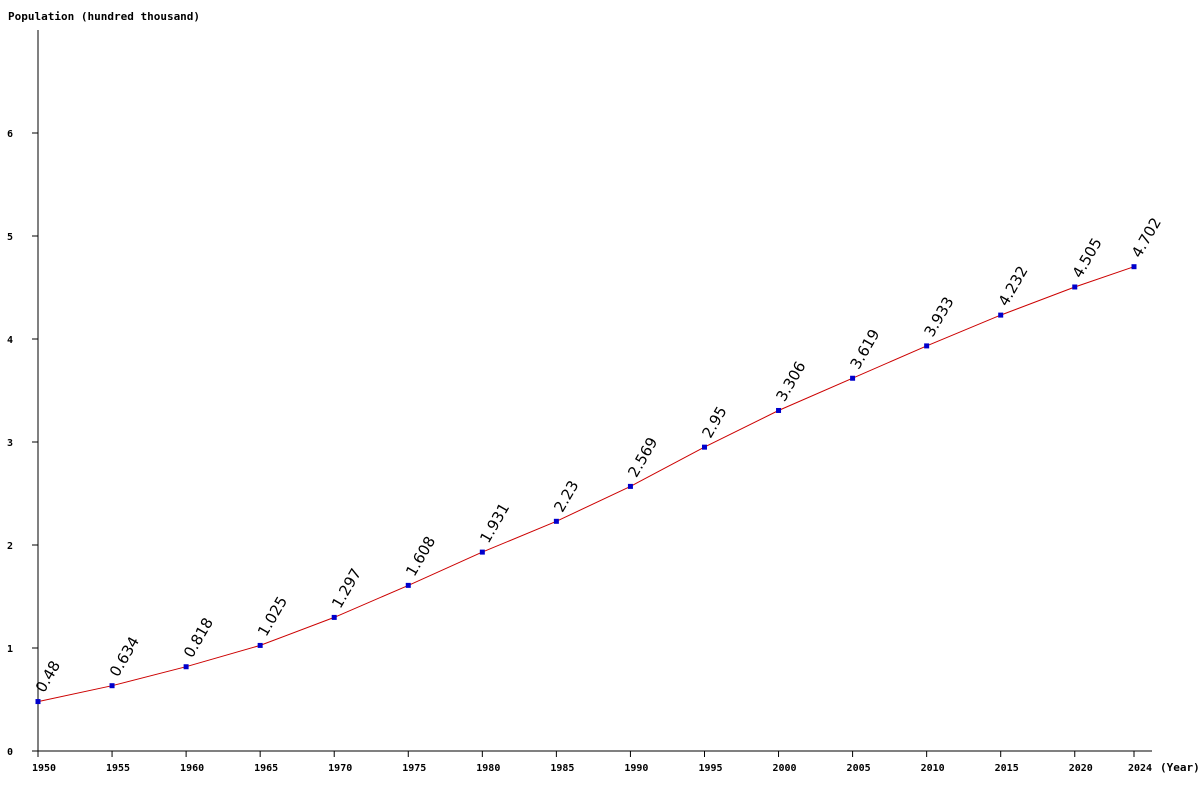 This screenshot has width=1200, height=800. Describe the element at coordinates (10, 649) in the screenshot. I see `y-tick-label: 1` at that location.